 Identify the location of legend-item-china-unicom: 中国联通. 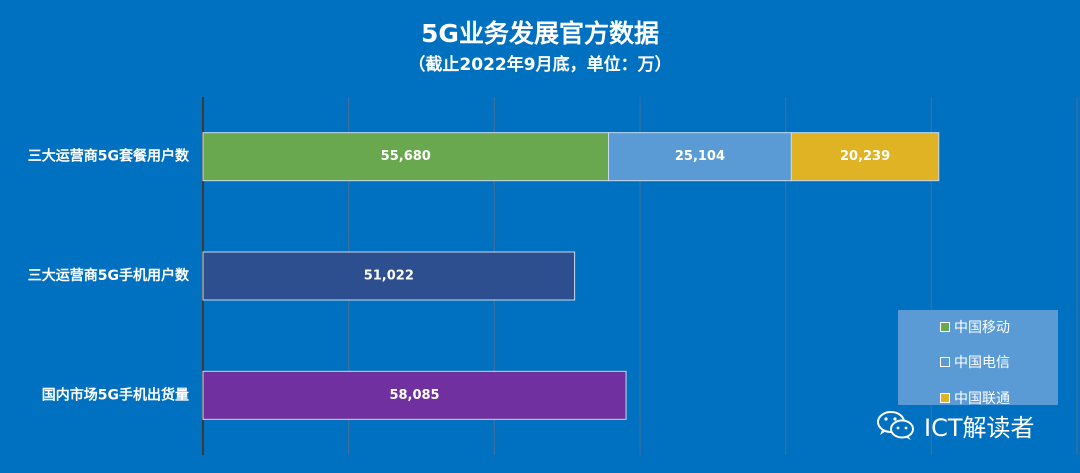
(975, 398).